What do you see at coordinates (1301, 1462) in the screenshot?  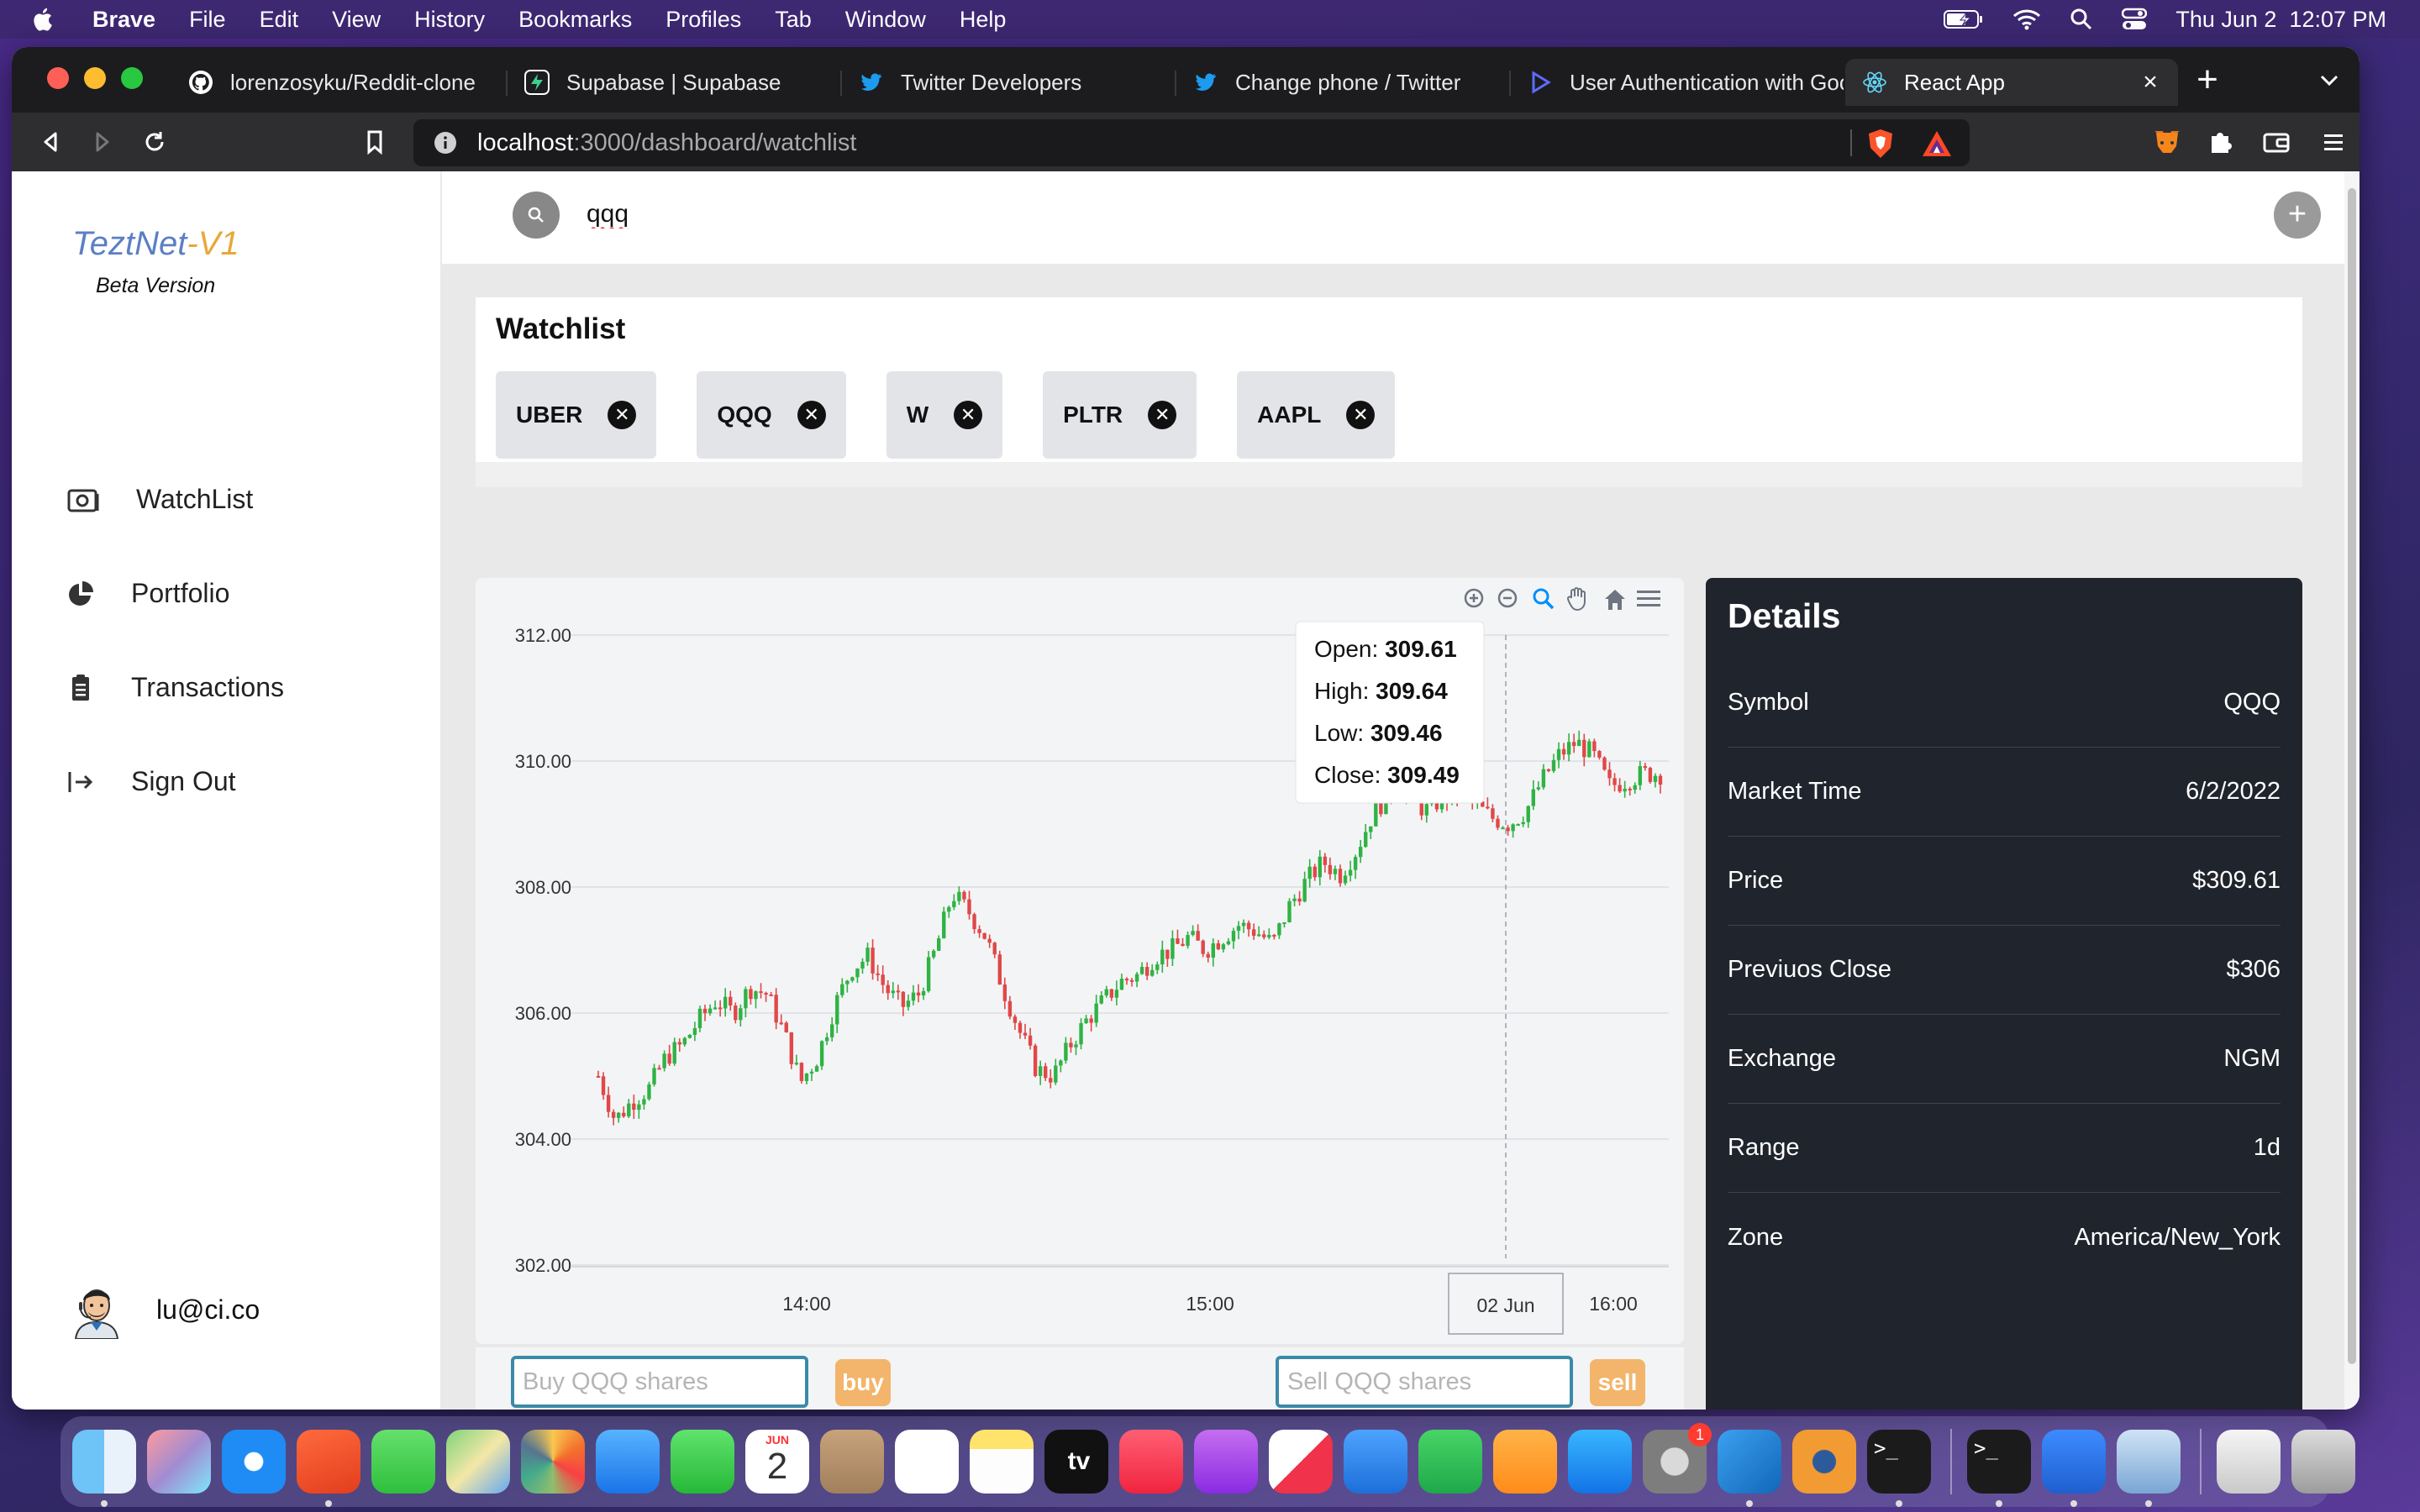 I see `news-icon` at bounding box center [1301, 1462].